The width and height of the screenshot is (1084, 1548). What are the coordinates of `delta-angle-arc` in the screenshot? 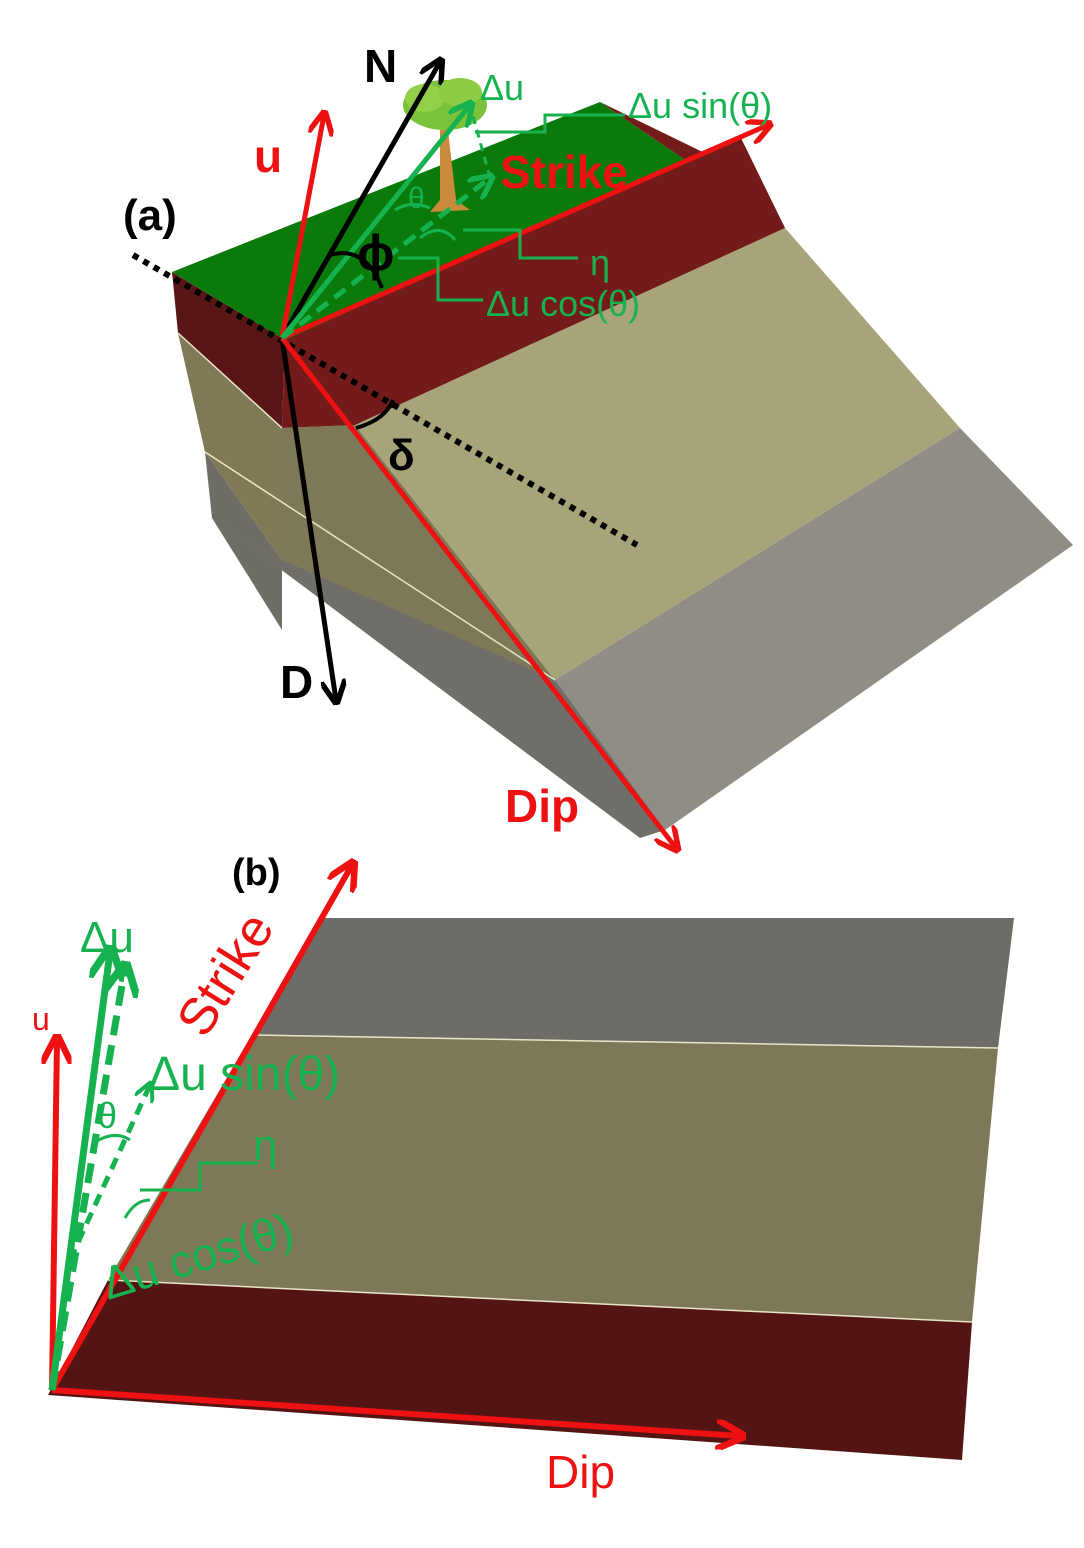 It's located at (375, 414).